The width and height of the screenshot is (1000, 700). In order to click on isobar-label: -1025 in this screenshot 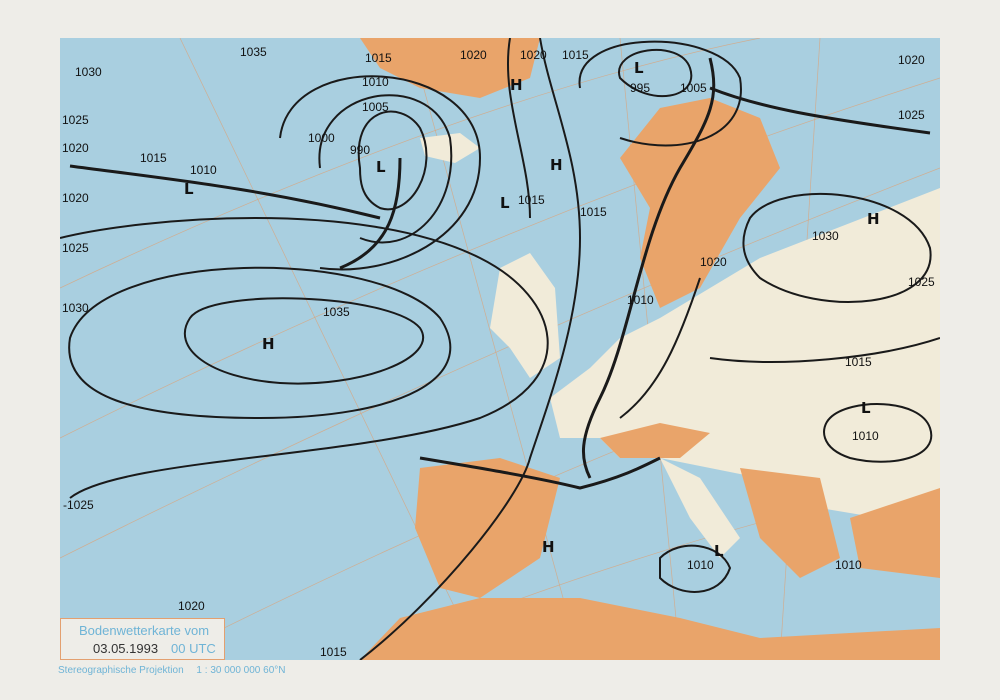, I will do `click(78, 505)`.